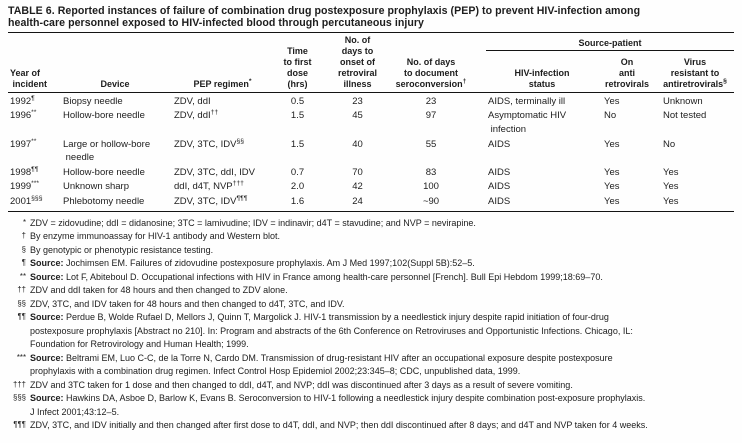  Describe the element at coordinates (29, 79) in the screenshot. I see `col-header-year-label: Year of incident` at that location.